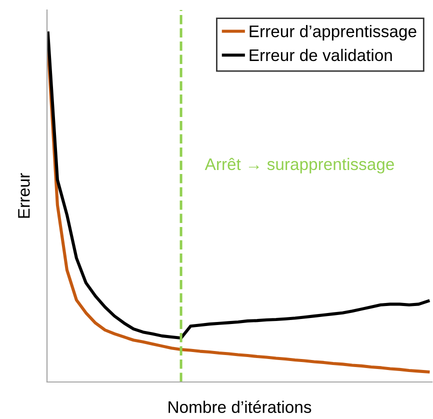 The width and height of the screenshot is (433, 419). Describe the element at coordinates (333, 33) in the screenshot. I see `legend-label: Erreur d’apprentissage` at that location.